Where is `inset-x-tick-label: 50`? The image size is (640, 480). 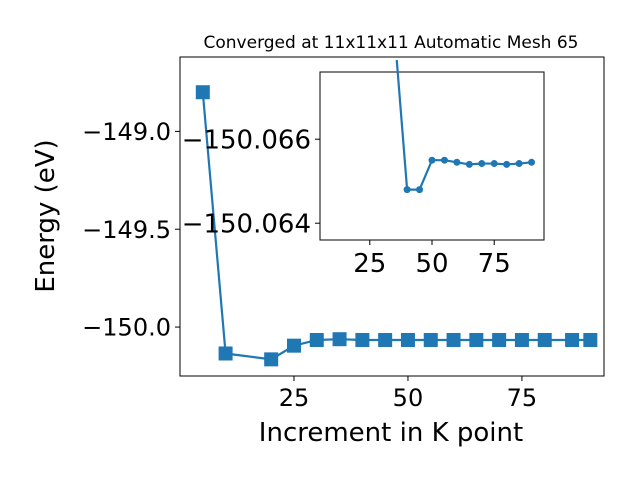 inset-x-tick-label: 50 is located at coordinates (431, 264).